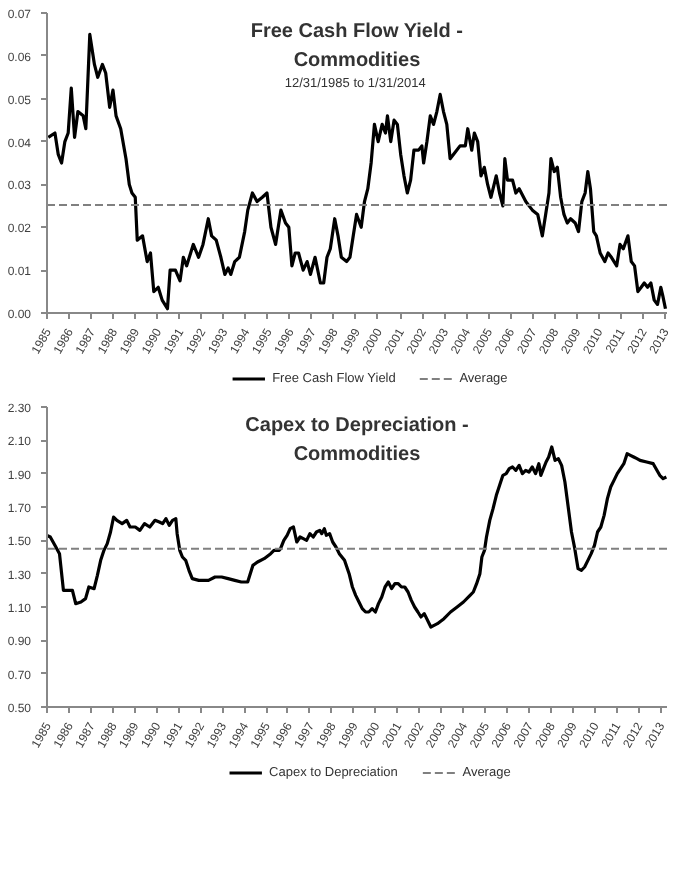 This screenshot has height=888, width=700. I want to click on text: Capex to Depreciation - Commodities, so click(357, 440).